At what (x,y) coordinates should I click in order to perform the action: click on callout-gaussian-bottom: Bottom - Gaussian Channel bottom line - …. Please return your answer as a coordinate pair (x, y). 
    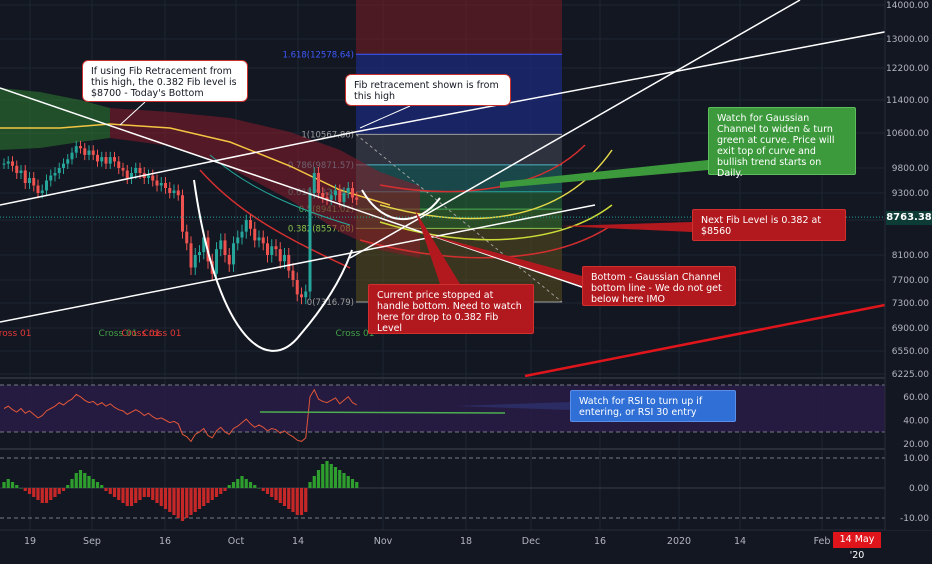
    Looking at the image, I should click on (659, 286).